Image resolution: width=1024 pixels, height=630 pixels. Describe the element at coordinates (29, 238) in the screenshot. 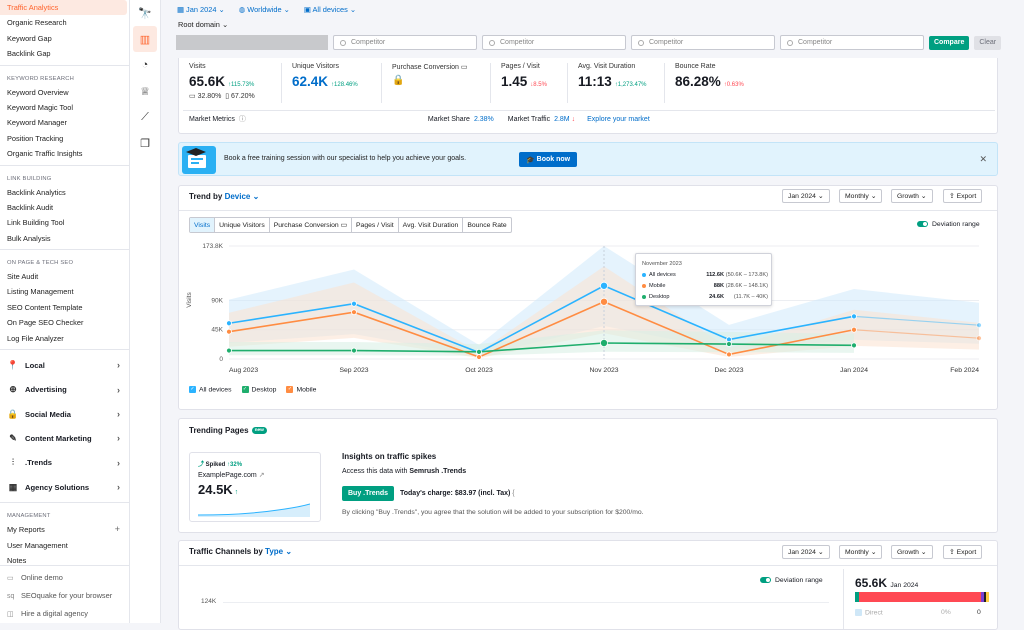

I see `sidebar-item: Bulk Analysis` at that location.